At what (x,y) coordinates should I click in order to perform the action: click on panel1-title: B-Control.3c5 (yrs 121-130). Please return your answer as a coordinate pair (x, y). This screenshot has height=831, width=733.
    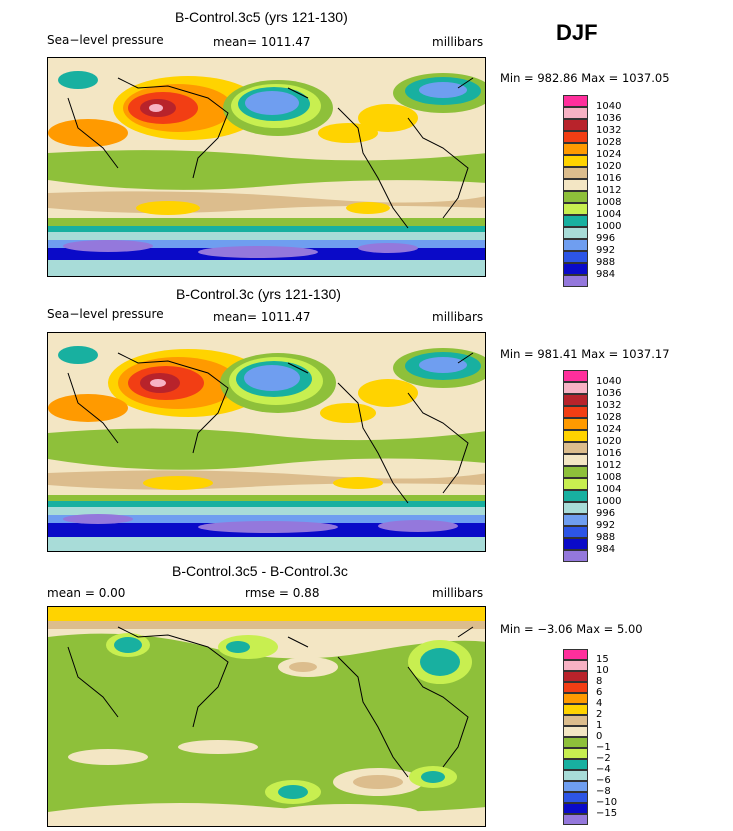
    Looking at the image, I should click on (261, 17).